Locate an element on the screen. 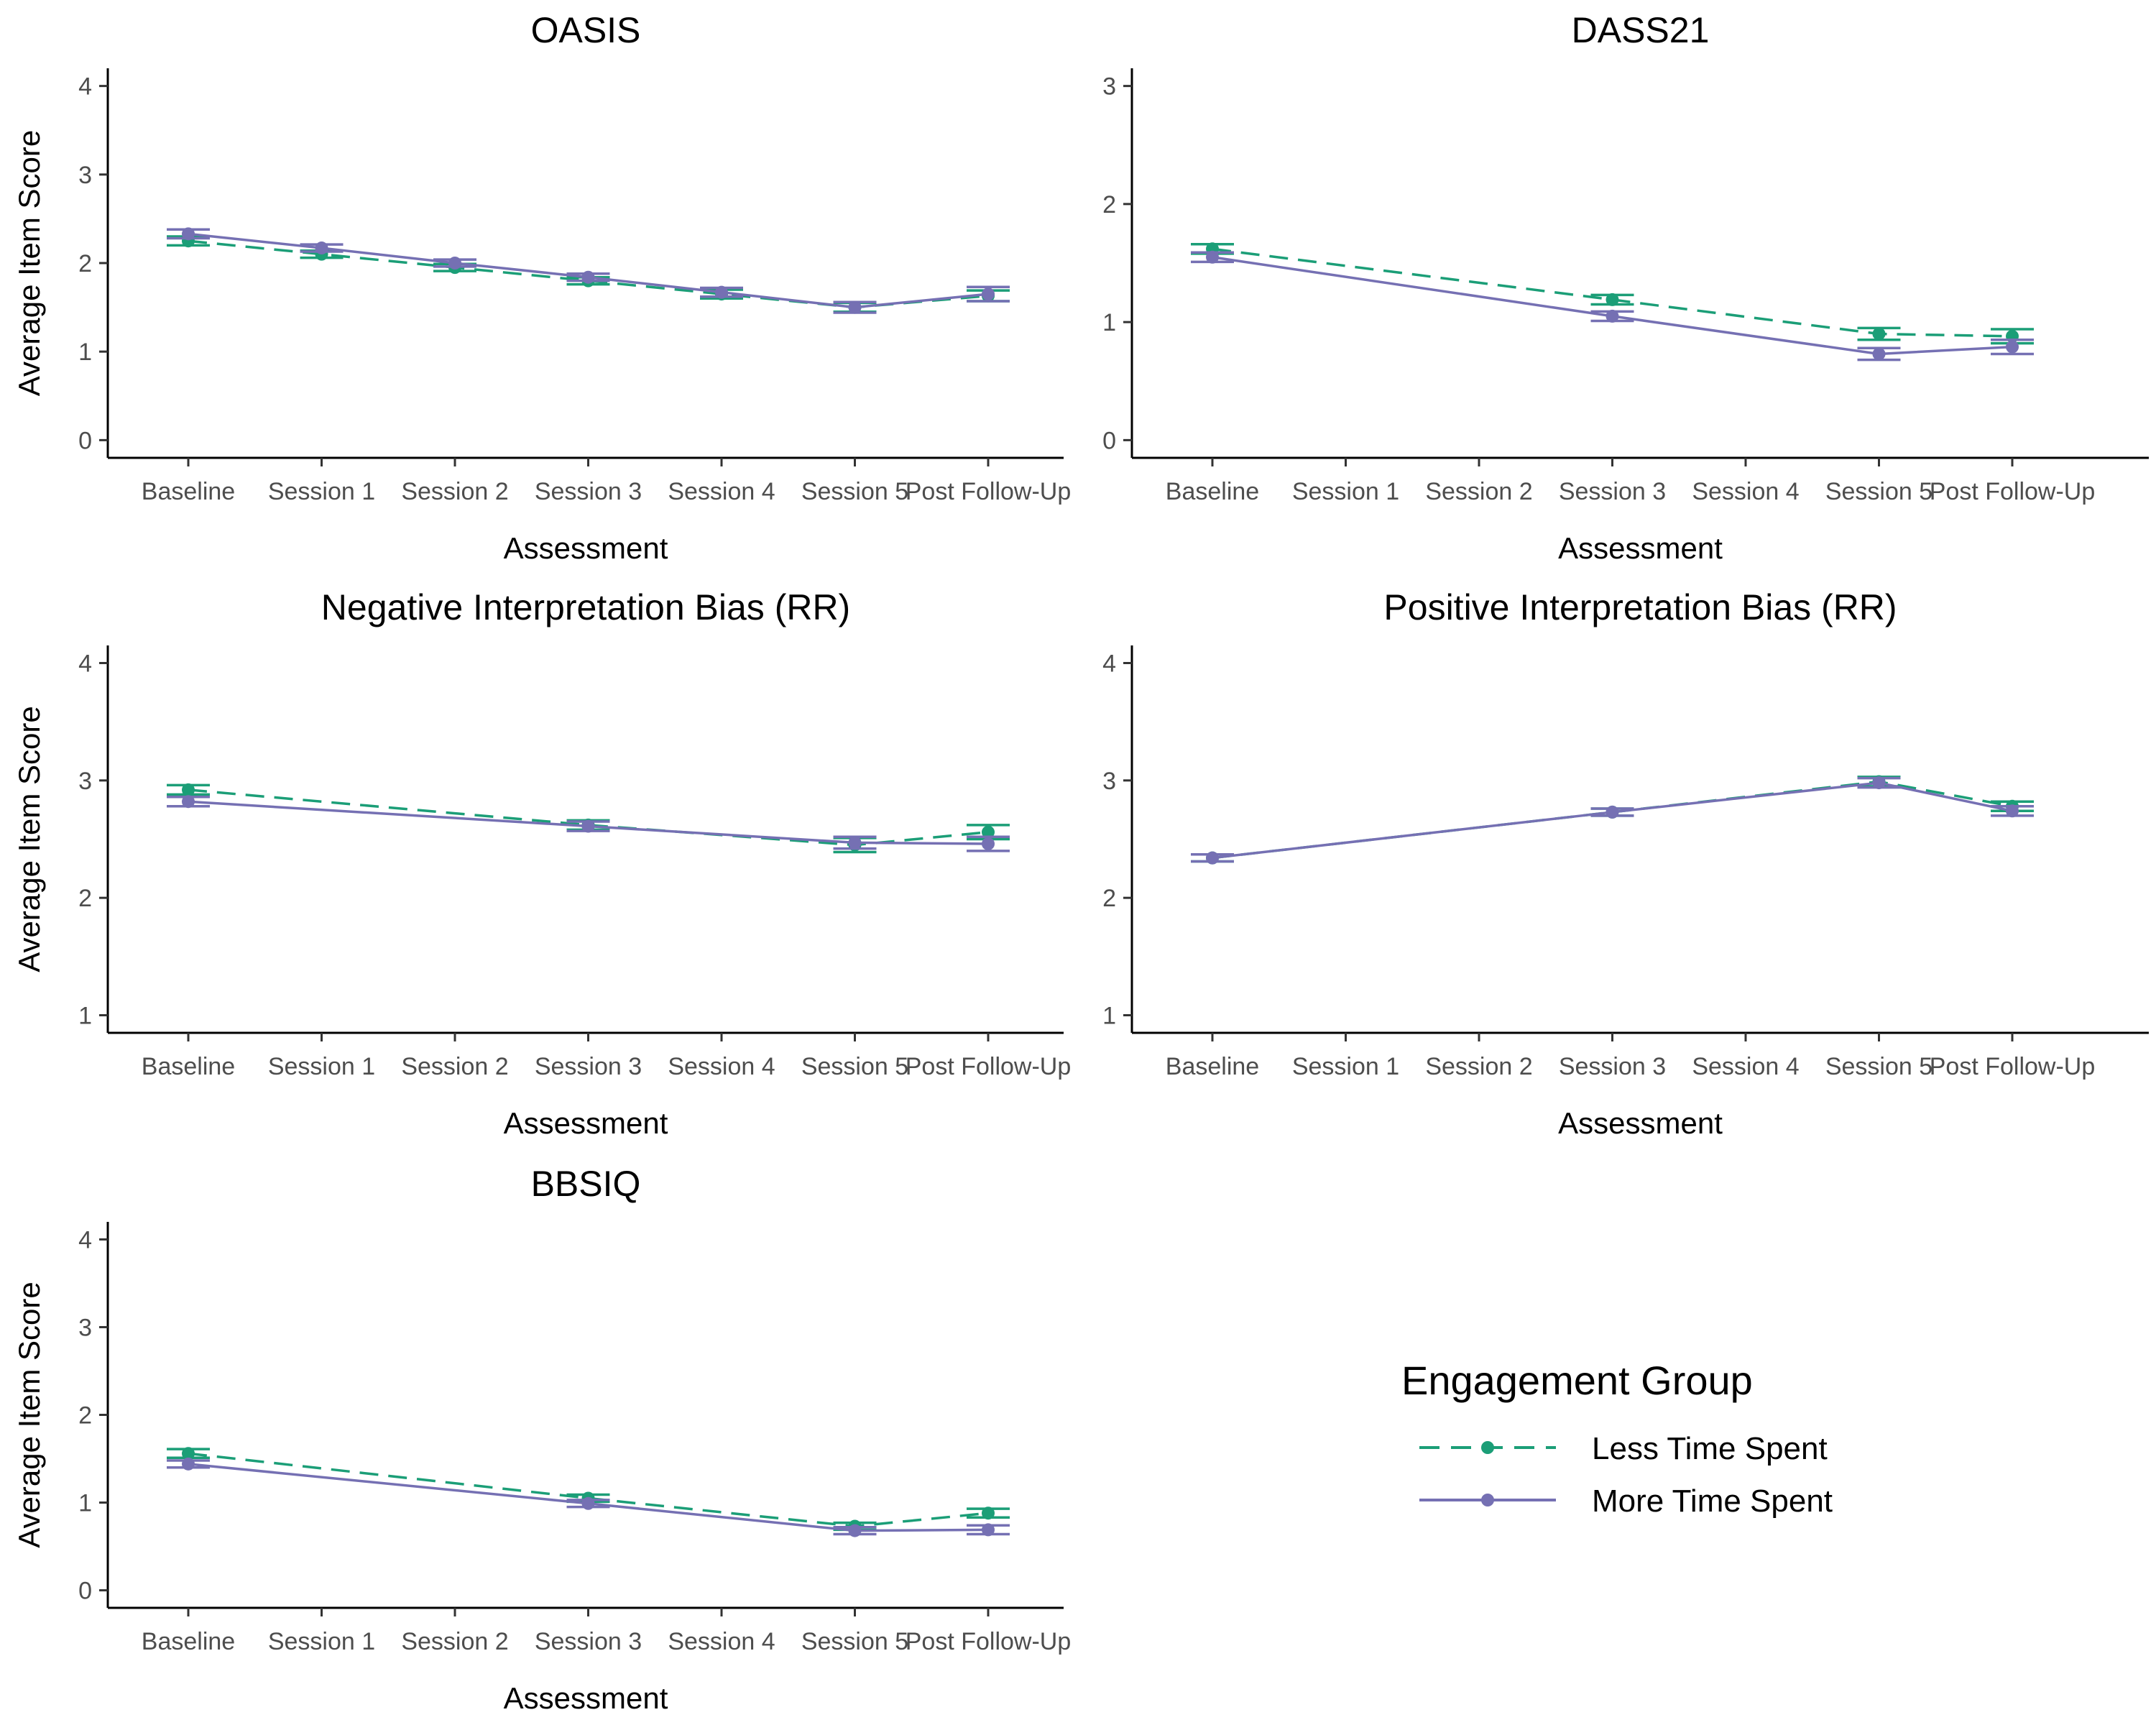 This screenshot has height=1725, width=2156. legend-item-more-time-spent: More Time Spent is located at coordinates (1626, 1501).